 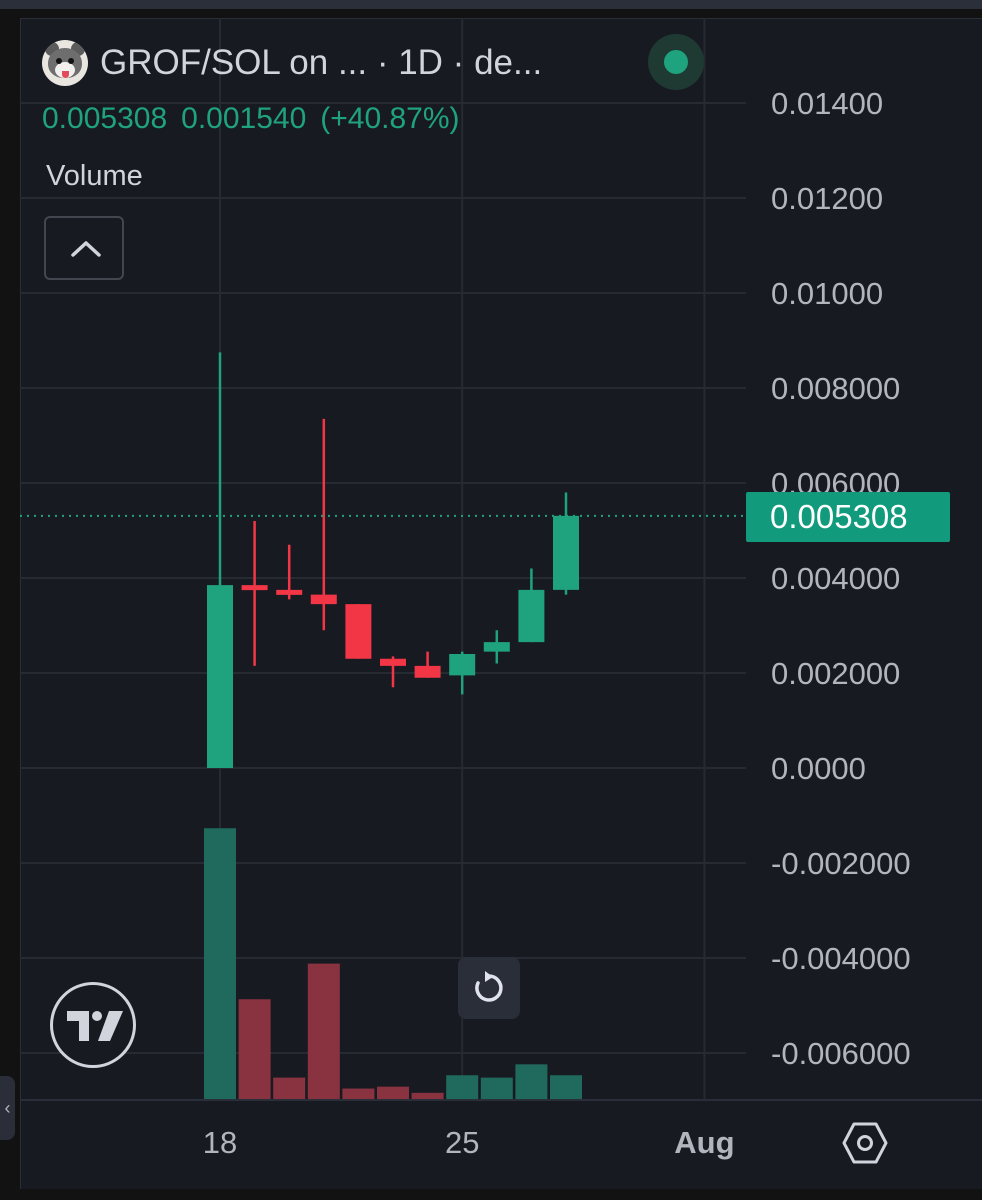 What do you see at coordinates (7, 1108) in the screenshot?
I see `chevron-left-icon: ‹` at bounding box center [7, 1108].